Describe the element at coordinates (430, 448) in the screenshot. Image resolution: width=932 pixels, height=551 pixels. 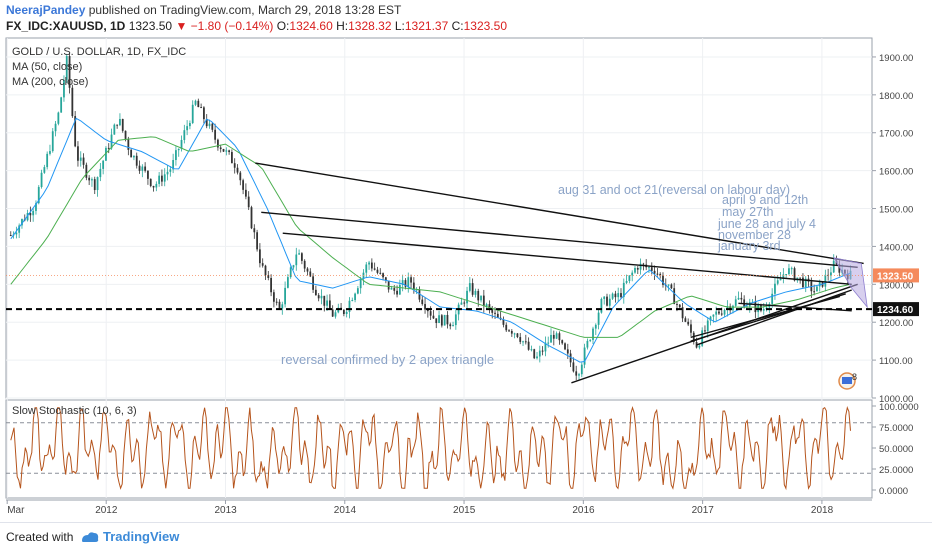
I see `stochastic-line` at that location.